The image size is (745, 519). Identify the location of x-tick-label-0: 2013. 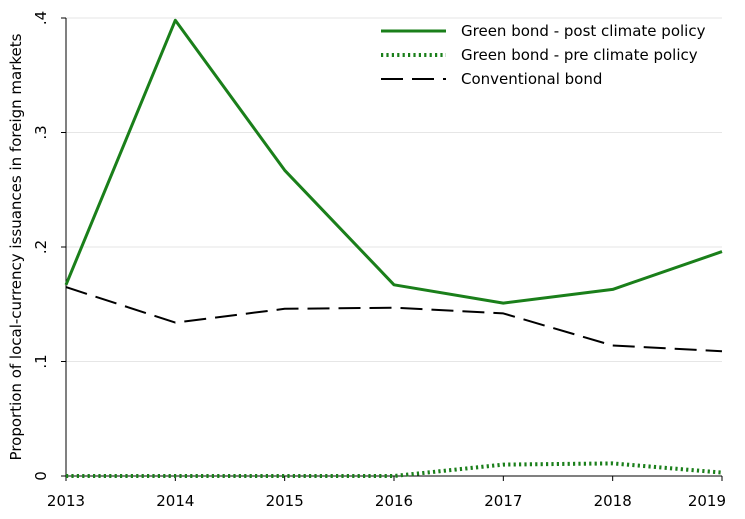
(66, 501).